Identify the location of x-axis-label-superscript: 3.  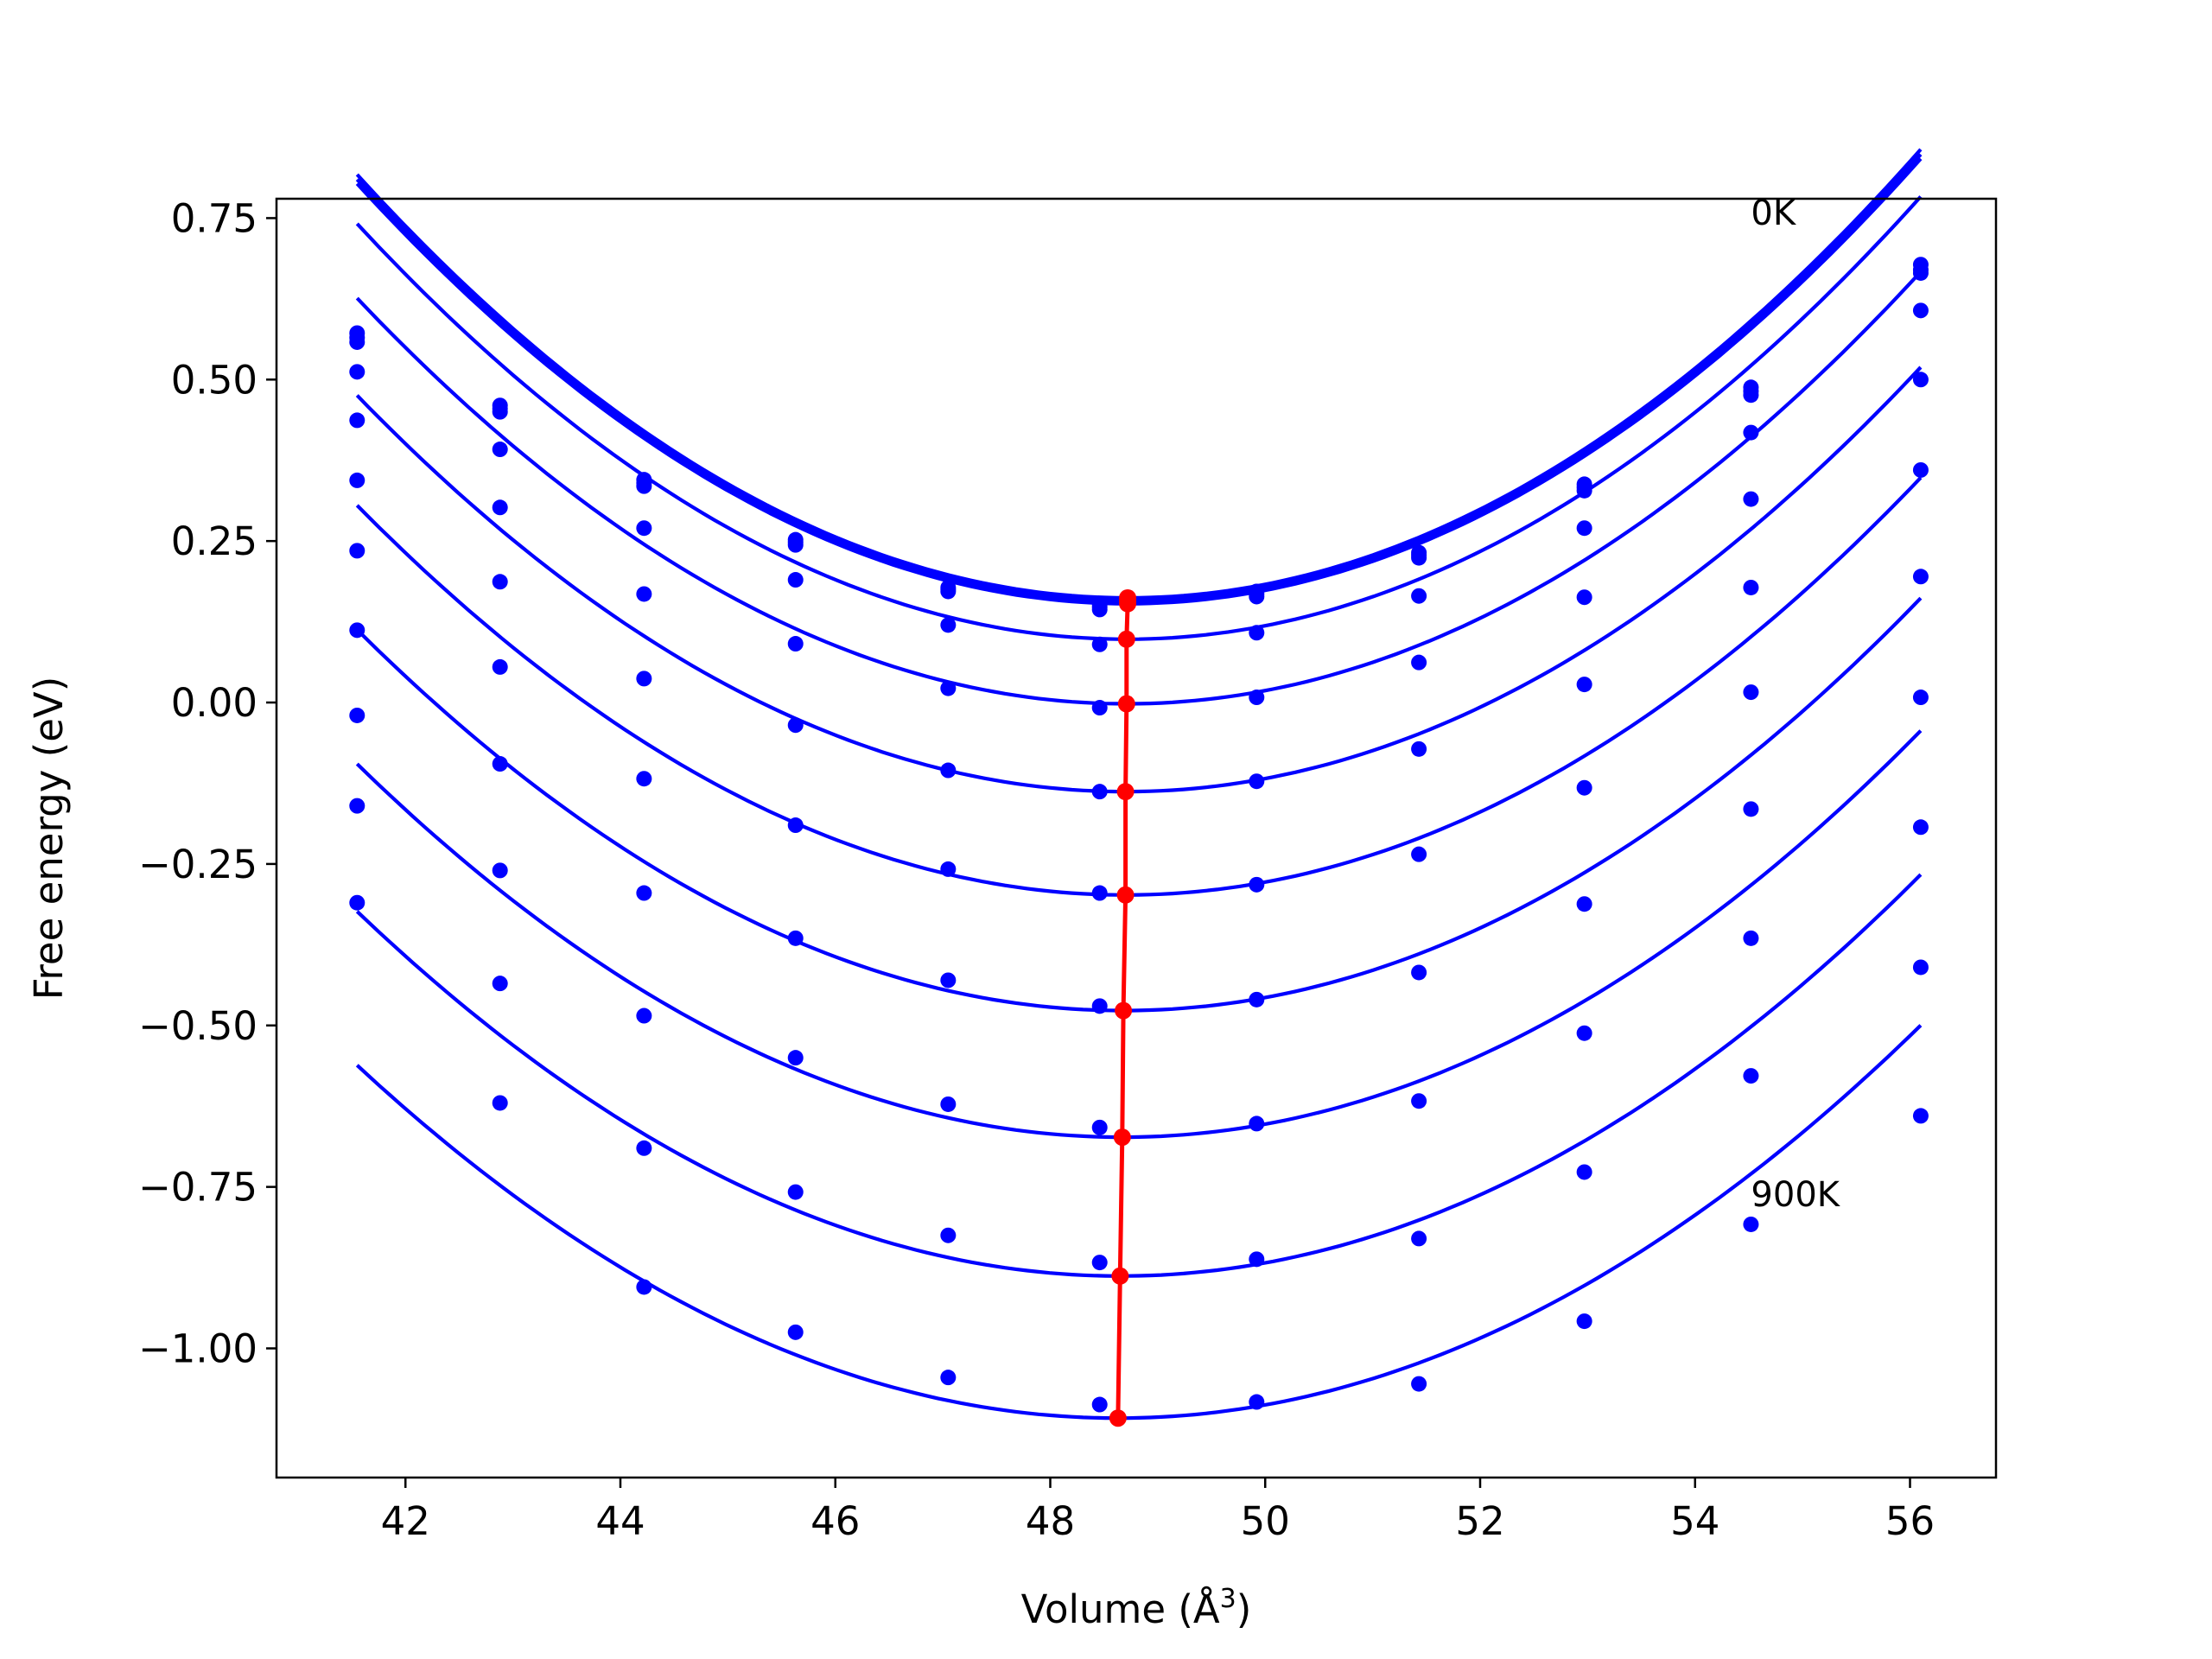
(1228, 1599).